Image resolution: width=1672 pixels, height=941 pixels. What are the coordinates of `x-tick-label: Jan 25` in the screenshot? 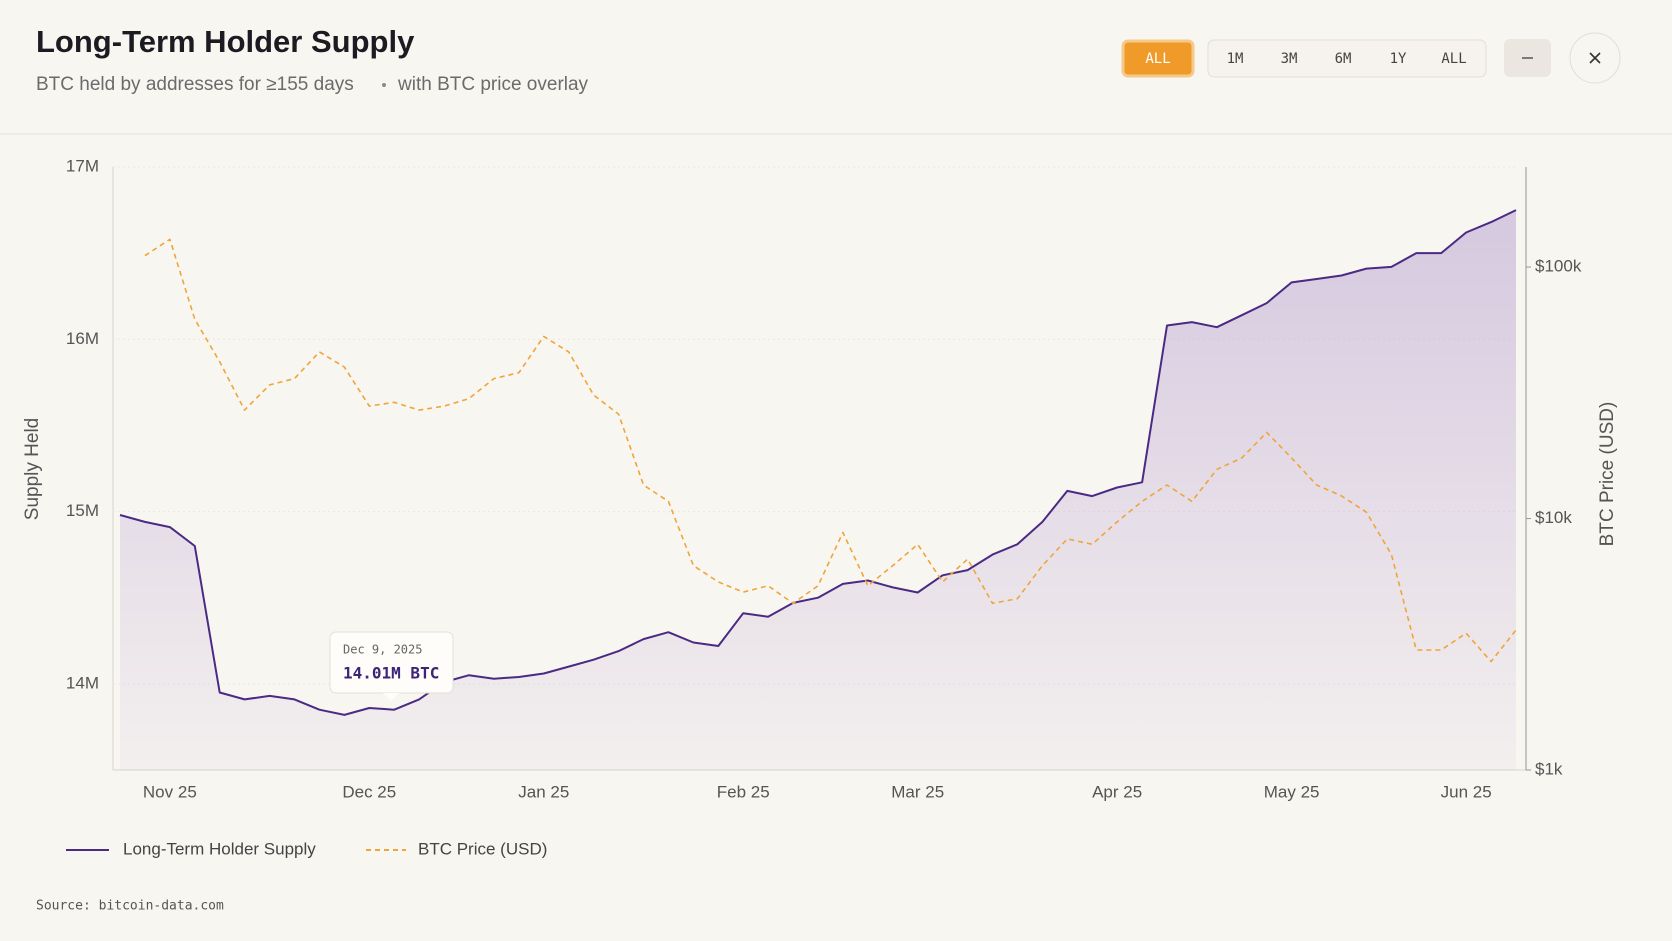 It's located at (543, 791).